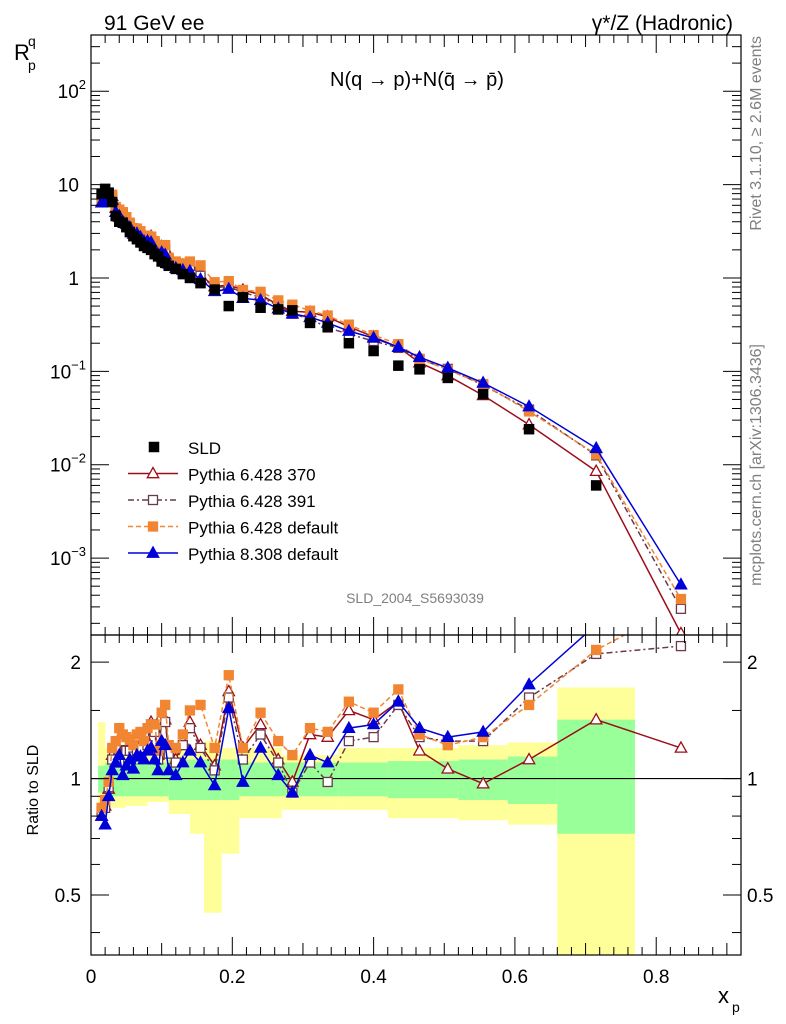 The image size is (786, 1024). What do you see at coordinates (656, 977) in the screenshot?
I see `x-tick-label-4: 0.8` at bounding box center [656, 977].